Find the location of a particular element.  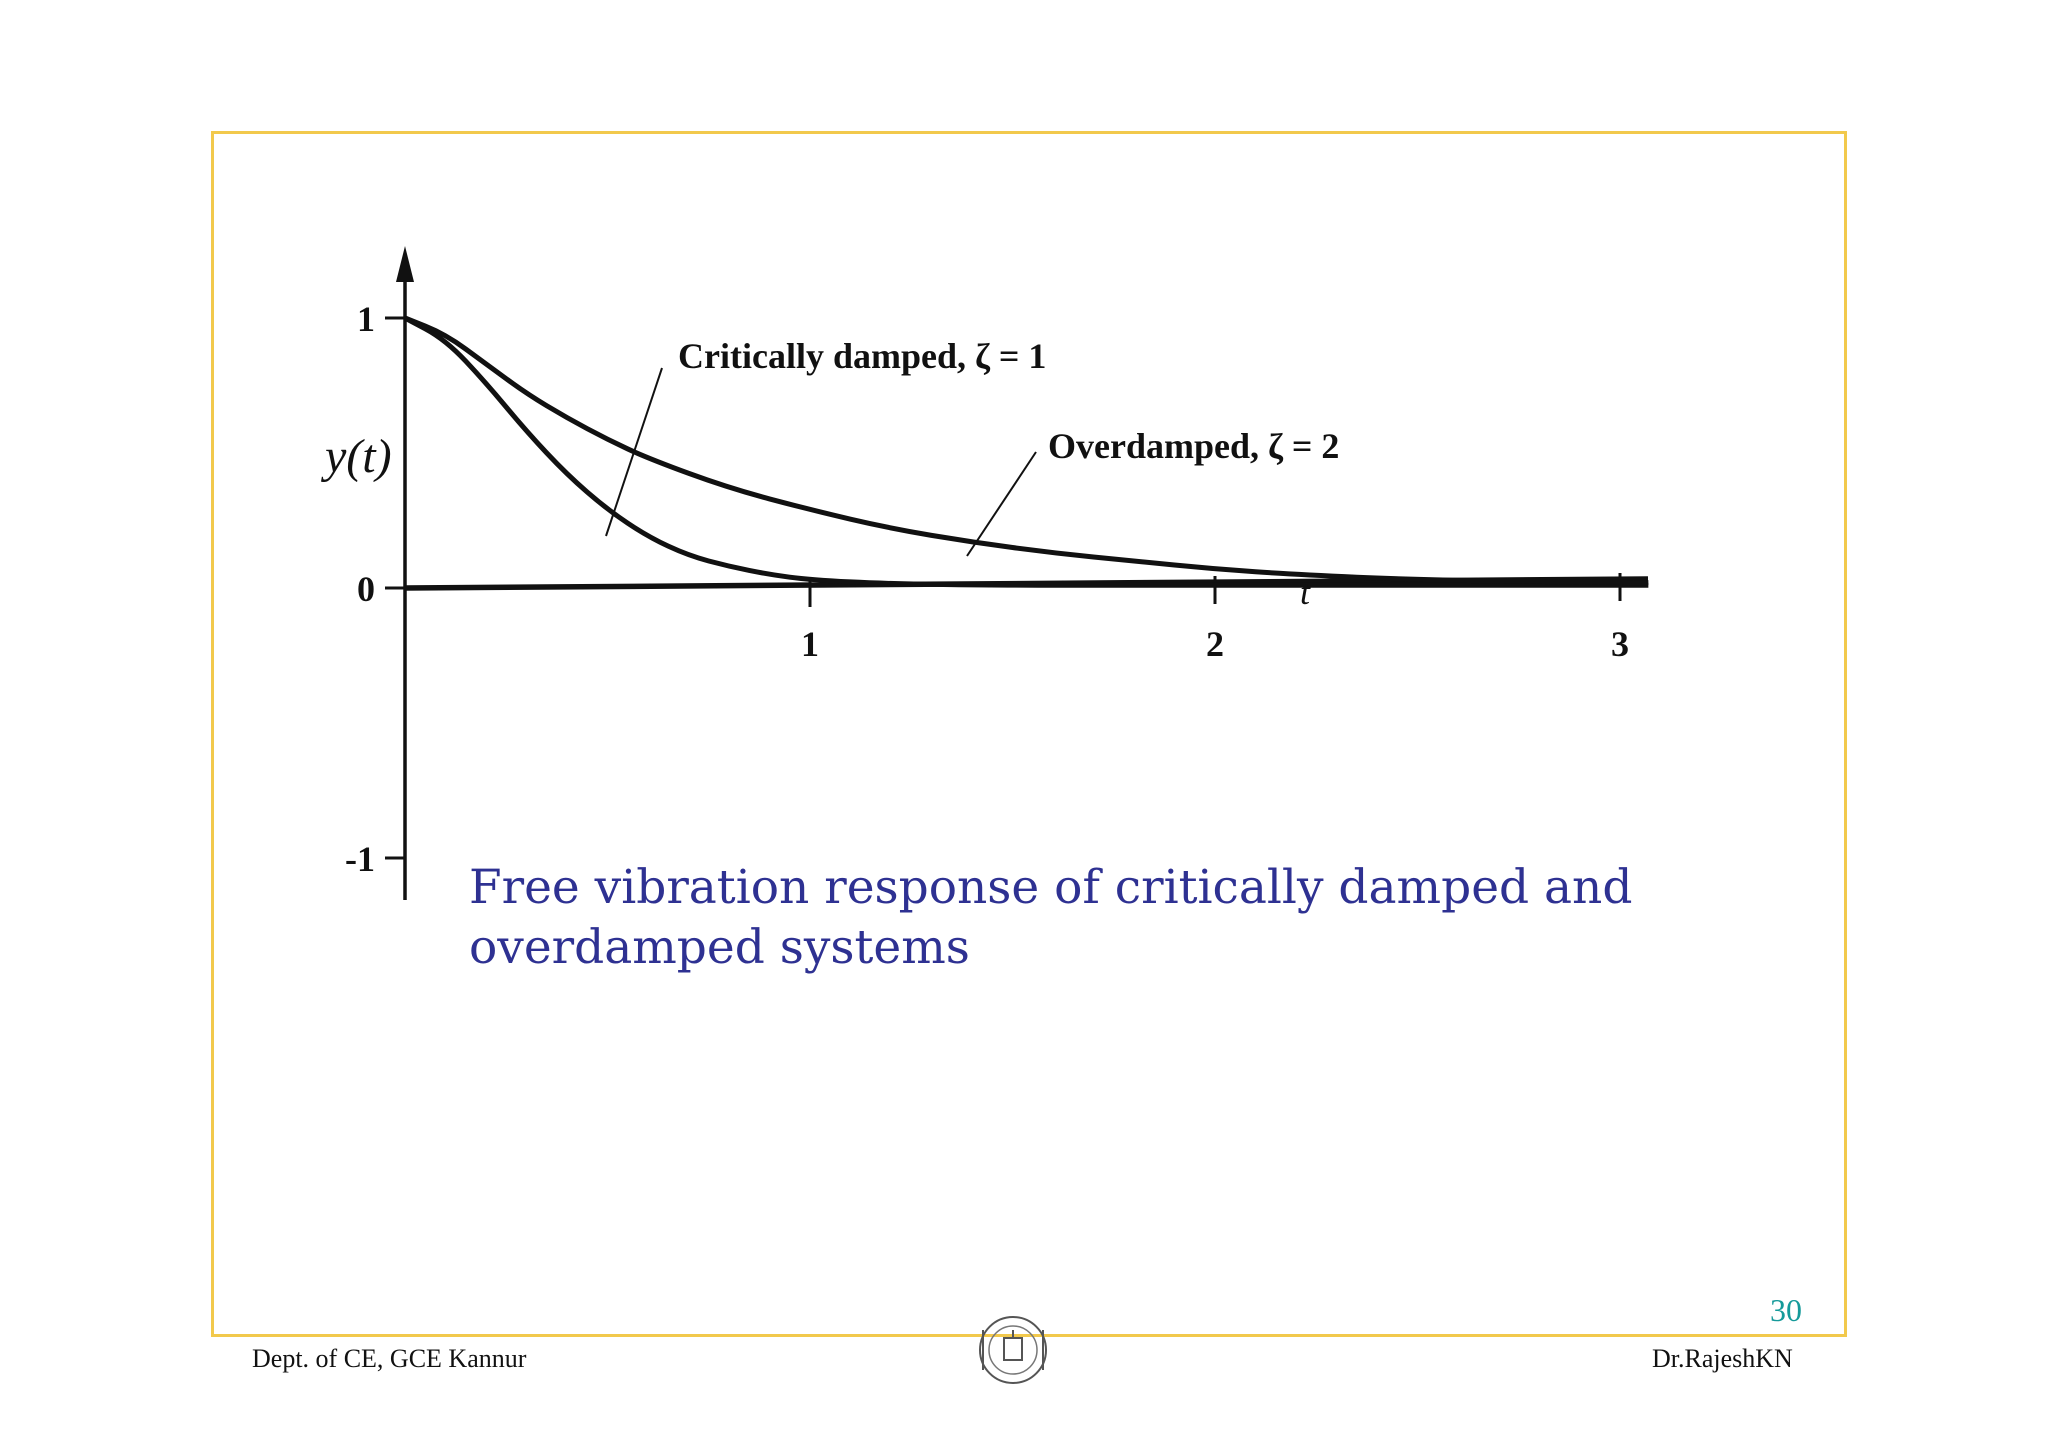

college-seal-icon is located at coordinates (1013, 1350).